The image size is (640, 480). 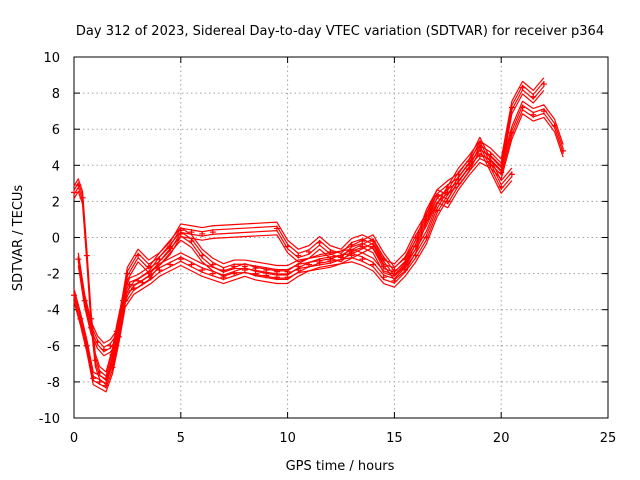 What do you see at coordinates (181, 438) in the screenshot?
I see `x-tick-label: 5` at bounding box center [181, 438].